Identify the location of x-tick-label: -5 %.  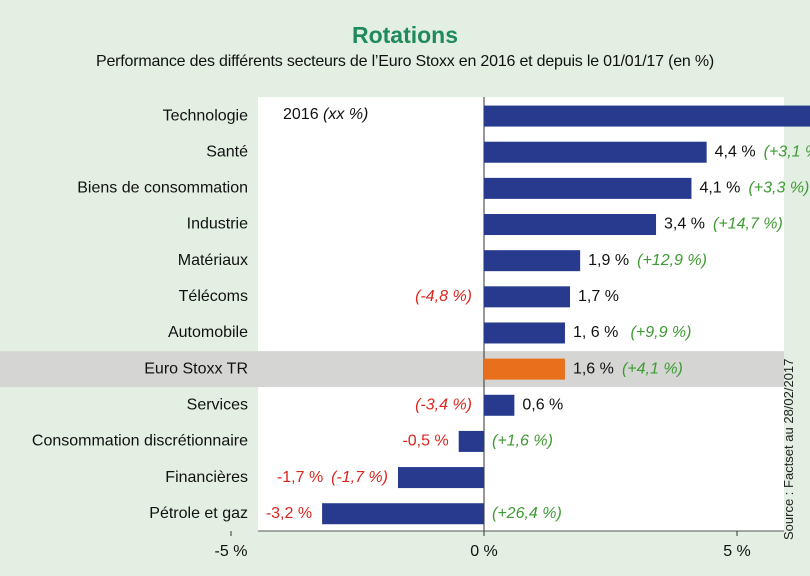
(231, 551).